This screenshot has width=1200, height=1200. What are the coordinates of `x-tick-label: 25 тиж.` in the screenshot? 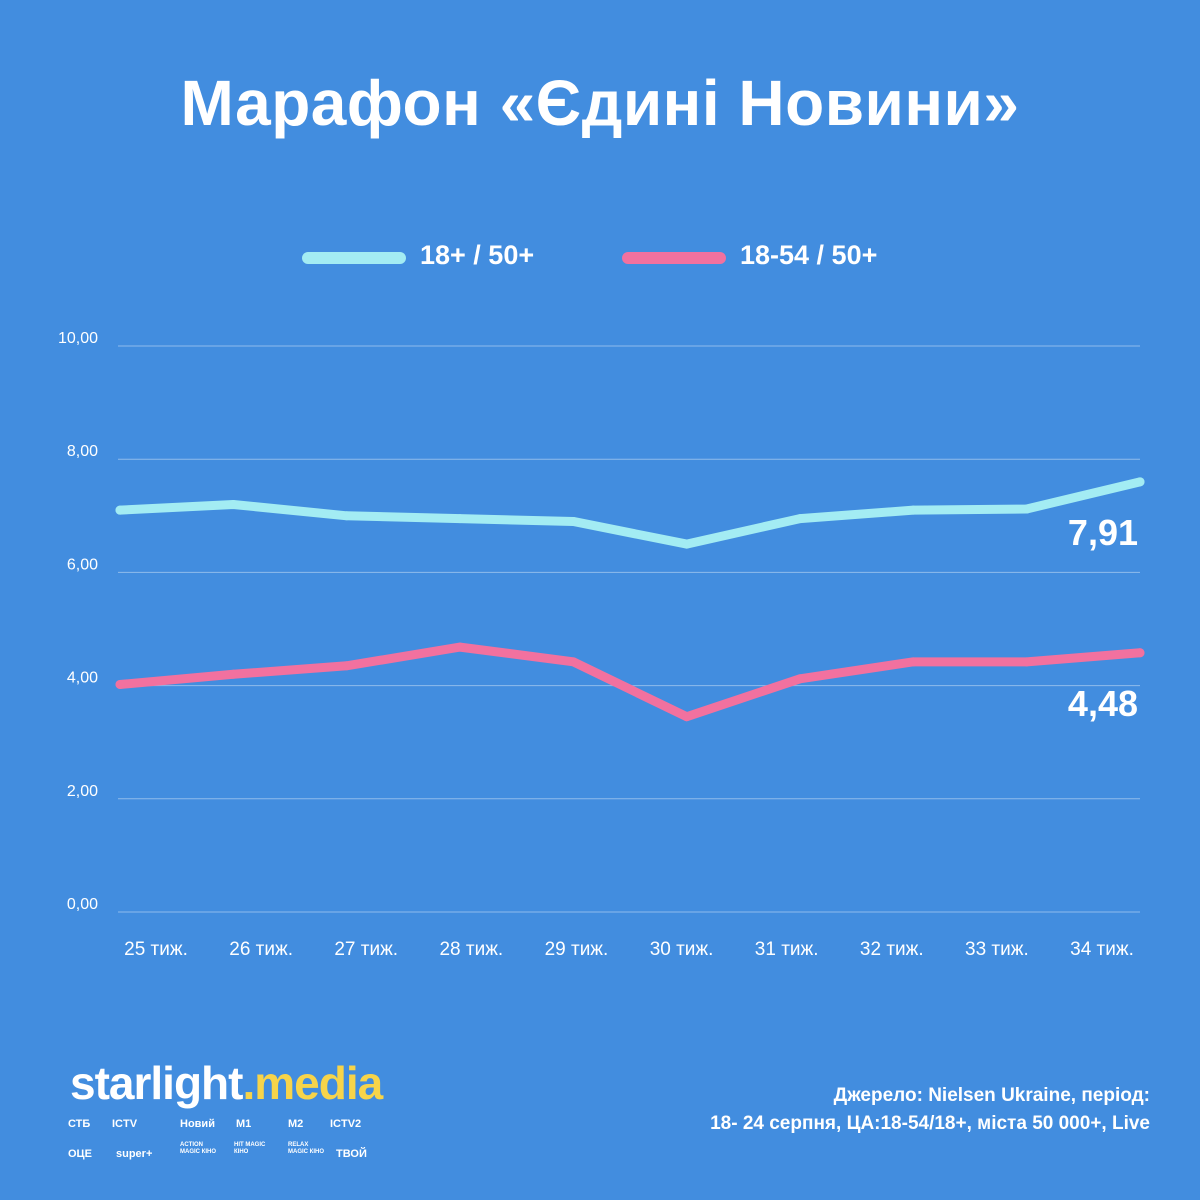 It's located at (156, 949).